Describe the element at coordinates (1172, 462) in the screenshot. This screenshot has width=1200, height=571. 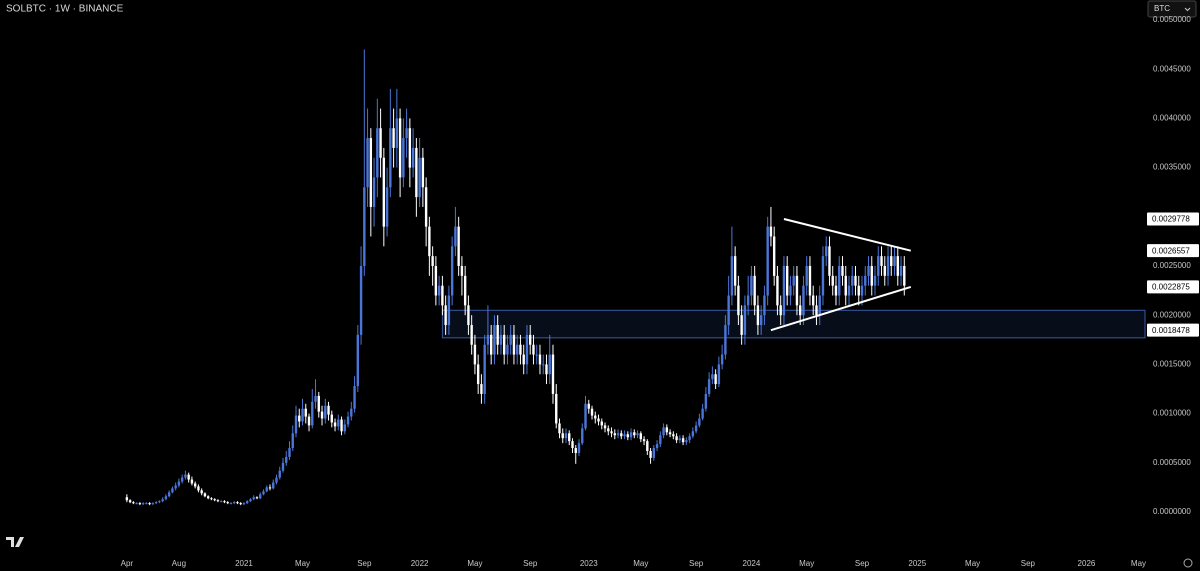
I see `y-tick-label: 0.0005000` at that location.